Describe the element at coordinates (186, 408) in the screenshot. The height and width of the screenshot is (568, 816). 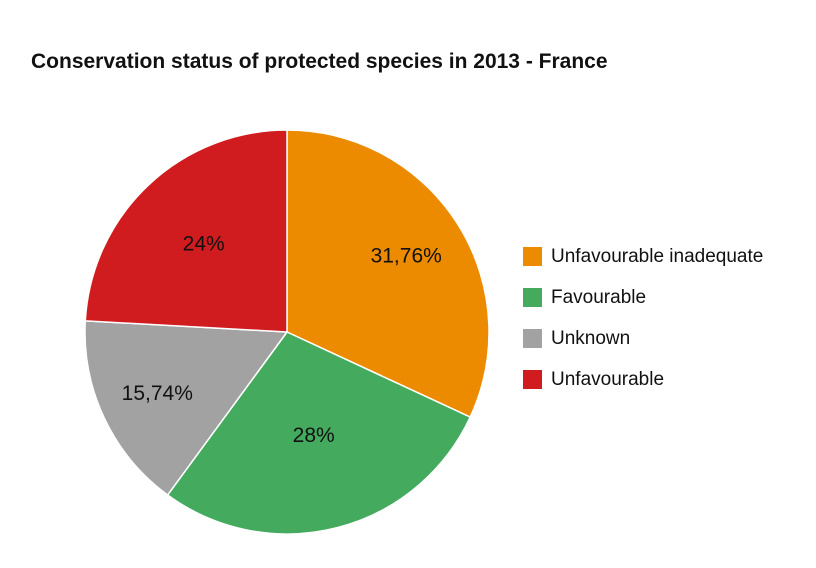
I see `slice-unknown` at that location.